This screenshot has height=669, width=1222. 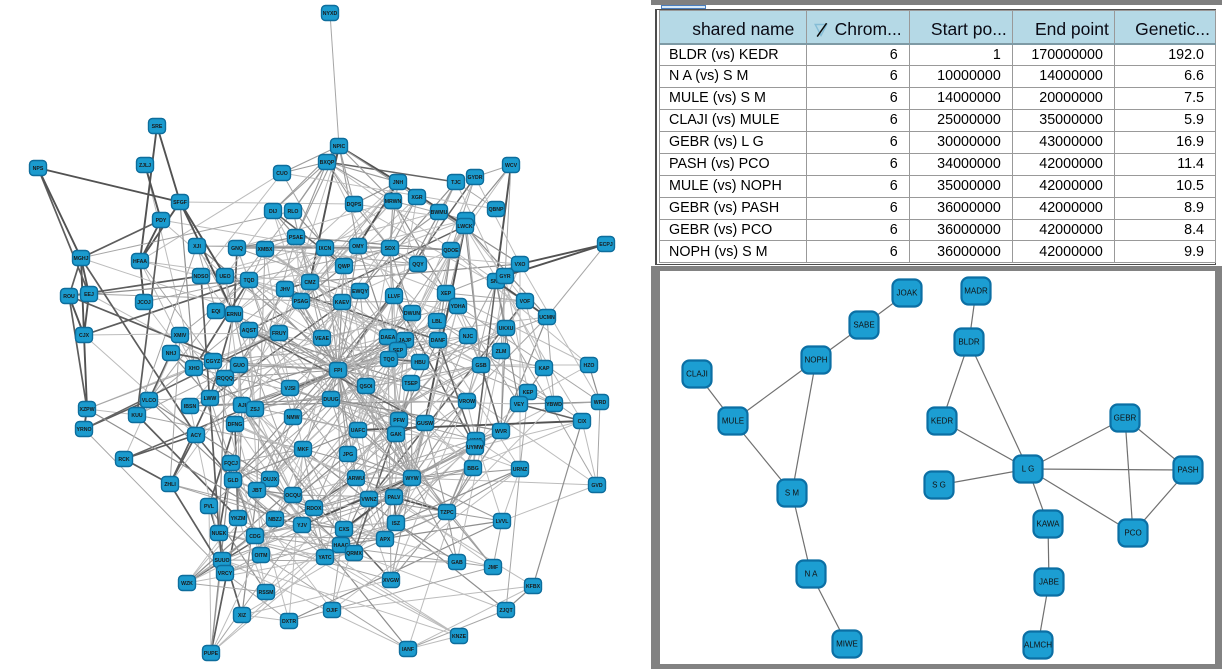 I want to click on svg-text: DIJ, so click(x=273, y=212).